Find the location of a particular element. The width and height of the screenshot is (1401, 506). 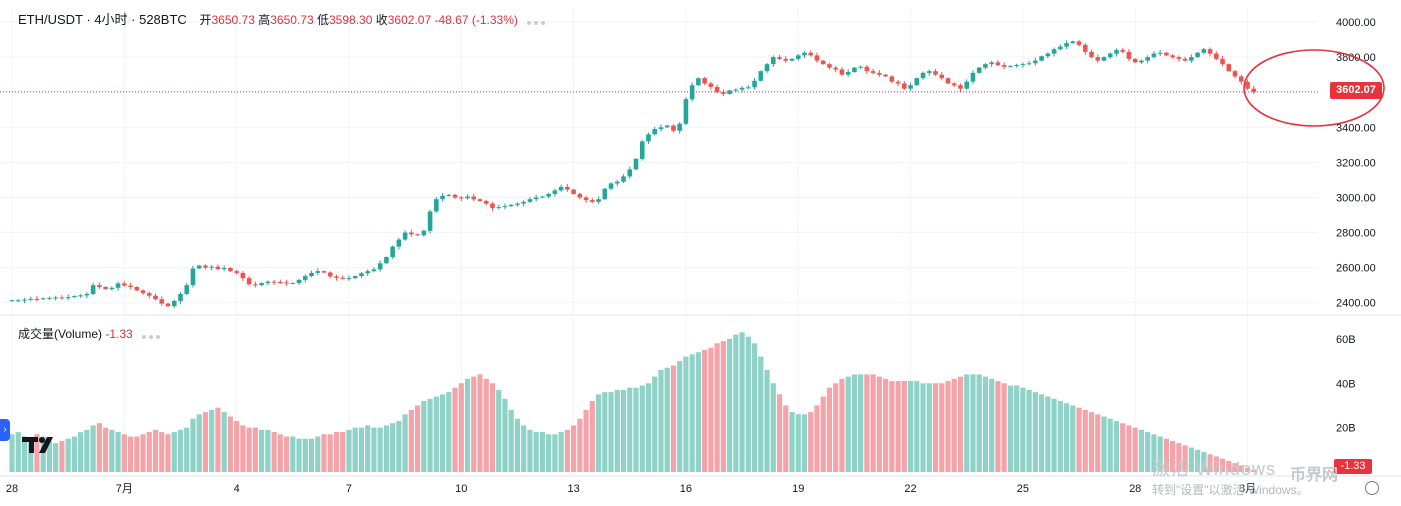

legend-more-icon is located at coordinates (537, 21).